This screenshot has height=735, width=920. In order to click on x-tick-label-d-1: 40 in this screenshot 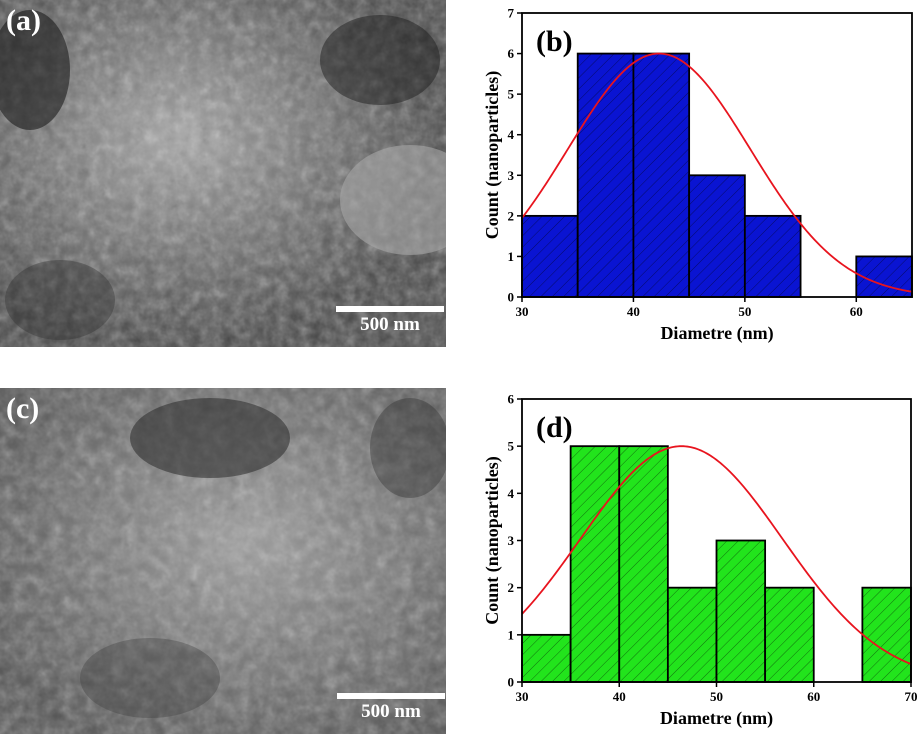, I will do `click(619, 696)`.